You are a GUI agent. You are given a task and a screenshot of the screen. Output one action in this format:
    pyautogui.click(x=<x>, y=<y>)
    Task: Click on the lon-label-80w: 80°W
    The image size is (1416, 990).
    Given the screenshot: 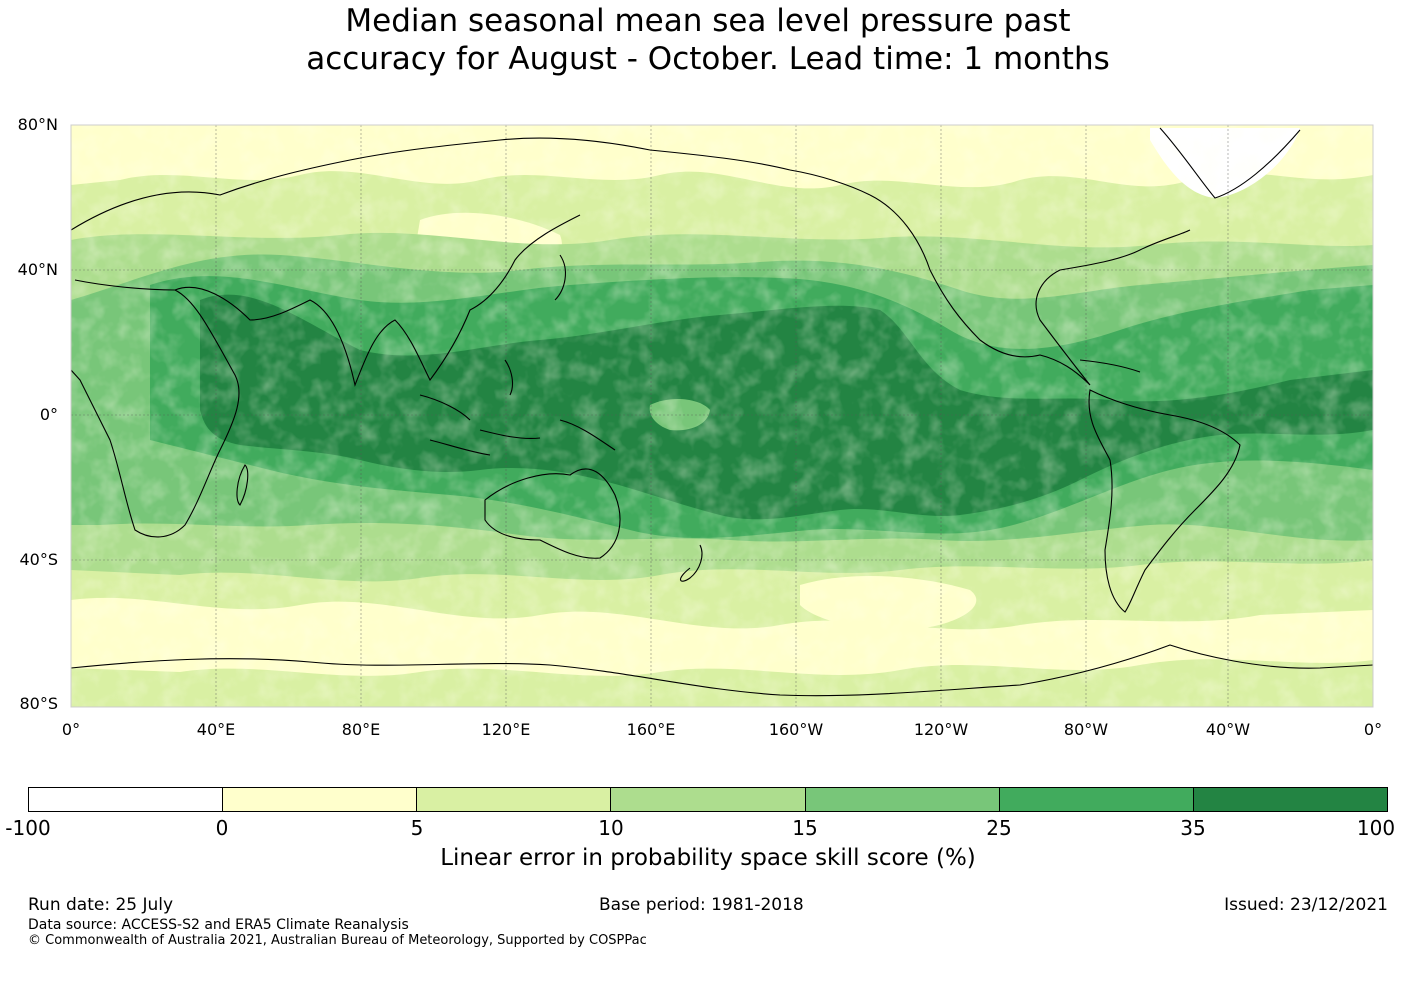 What is the action you would take?
    pyautogui.click(x=1086, y=729)
    